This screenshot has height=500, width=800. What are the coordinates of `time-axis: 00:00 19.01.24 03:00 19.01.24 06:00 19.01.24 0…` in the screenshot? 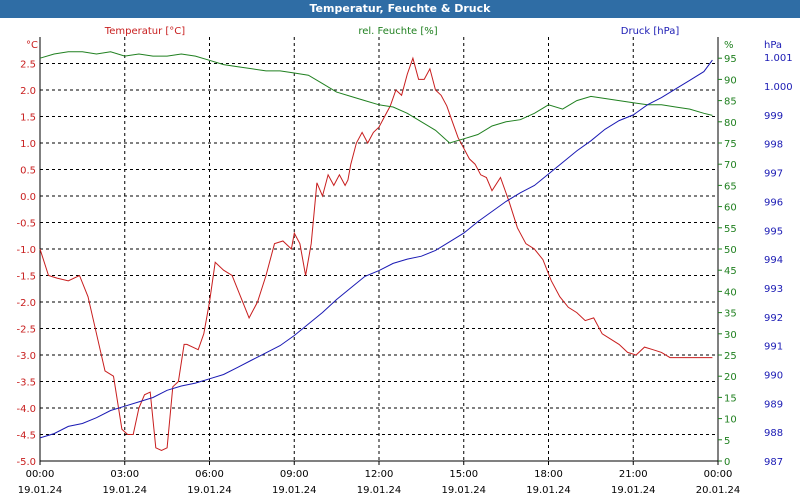 It's located at (379, 478).